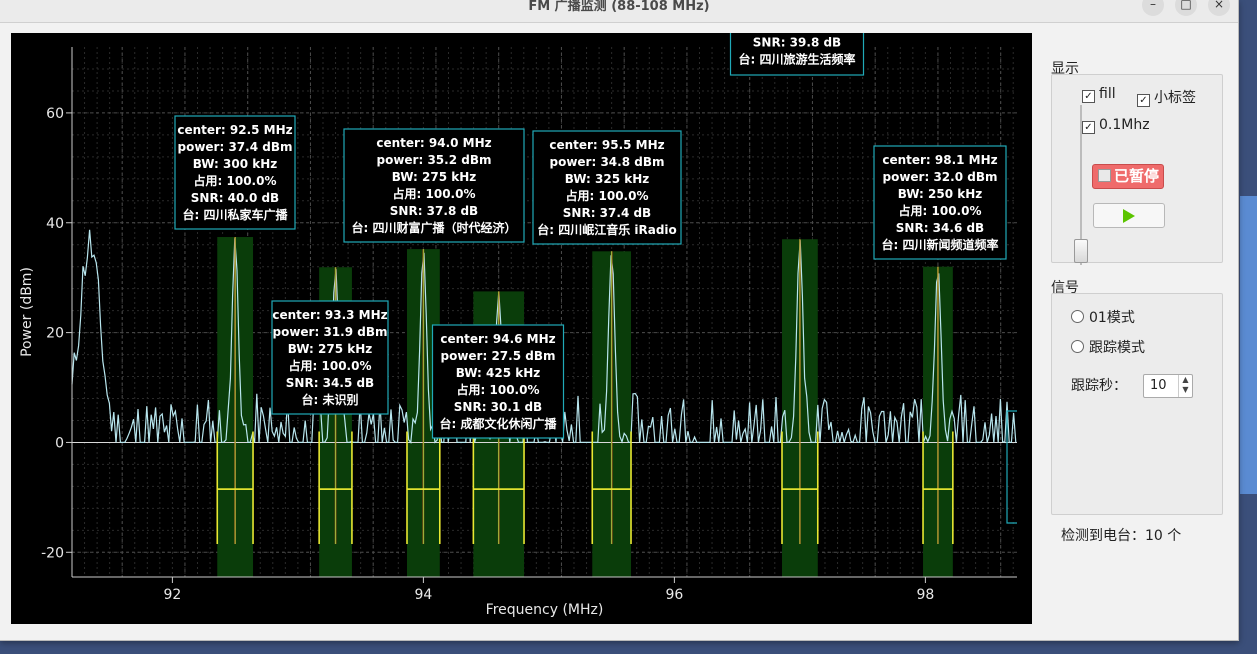  What do you see at coordinates (1065, 288) in the screenshot?
I see `signal-group-title: 信号` at bounding box center [1065, 288].